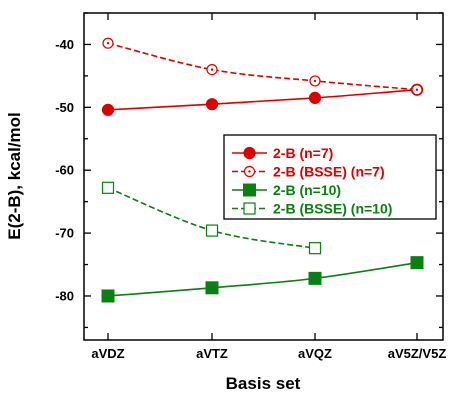 Image resolution: width=454 pixels, height=403 pixels. What do you see at coordinates (64, 107) in the screenshot?
I see `y-tick-label: -50` at bounding box center [64, 107].